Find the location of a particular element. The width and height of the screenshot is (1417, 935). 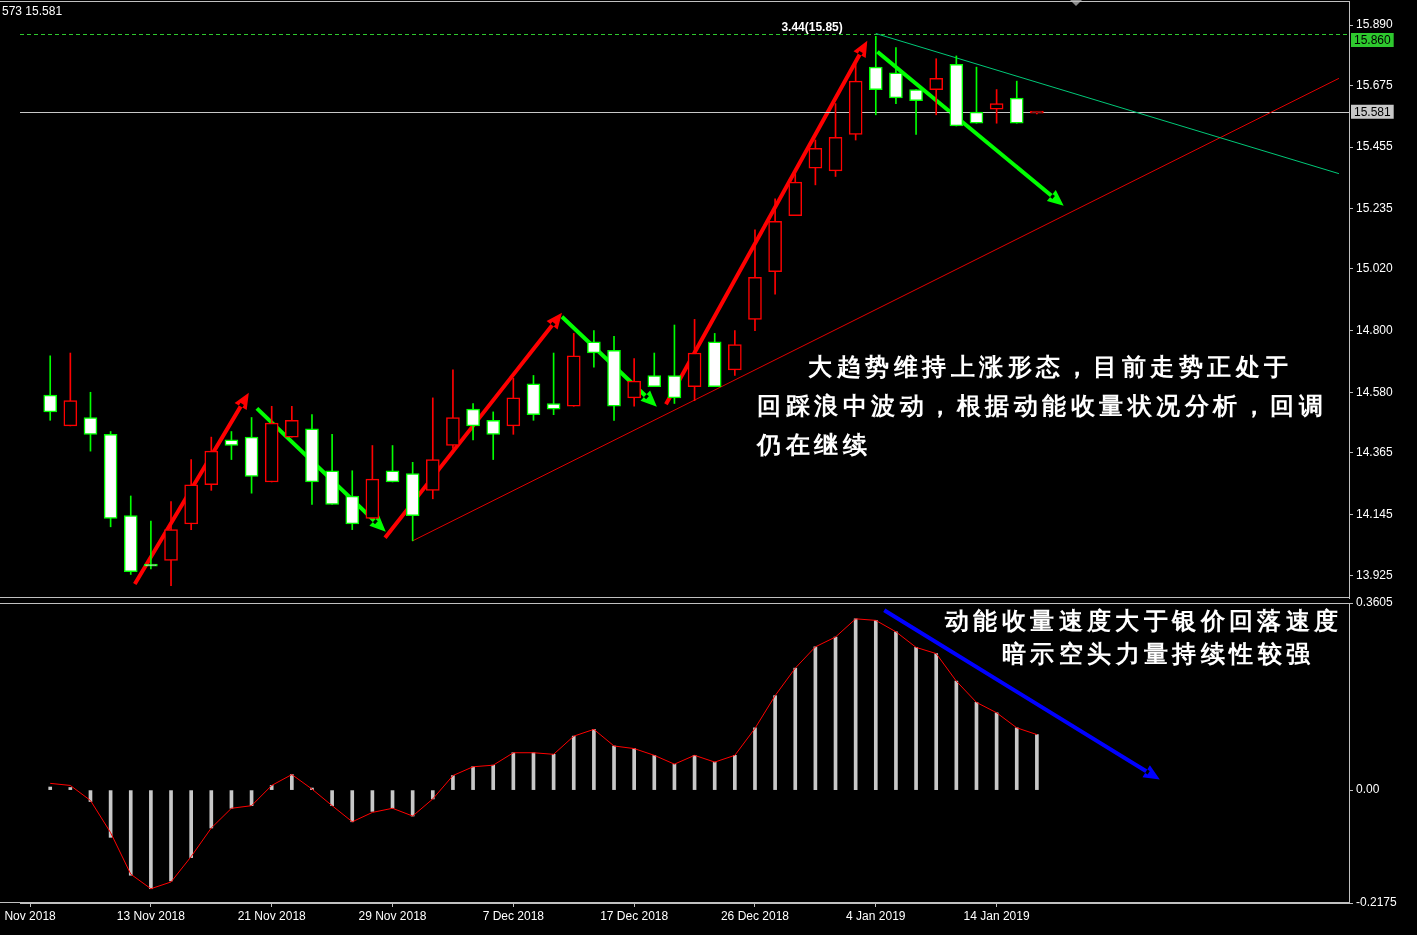

y-tick-label: 15.020 is located at coordinates (1375, 268).